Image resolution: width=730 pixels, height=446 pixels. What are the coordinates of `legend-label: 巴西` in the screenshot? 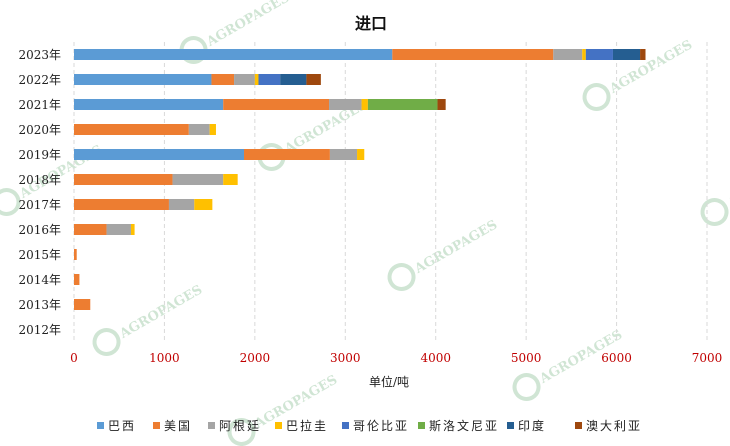 It's located at (122, 426).